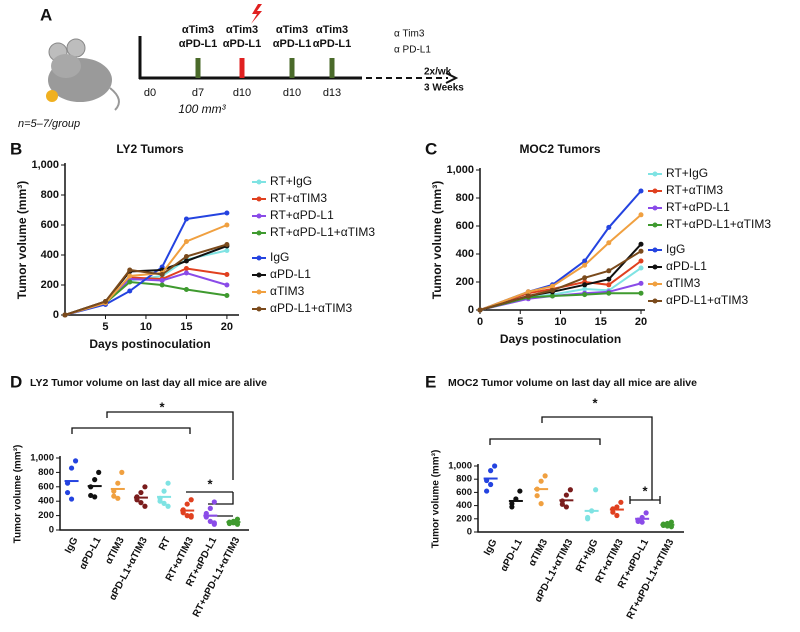 The image size is (800, 632). I want to click on group-size: n=5–7/group, so click(49, 124).